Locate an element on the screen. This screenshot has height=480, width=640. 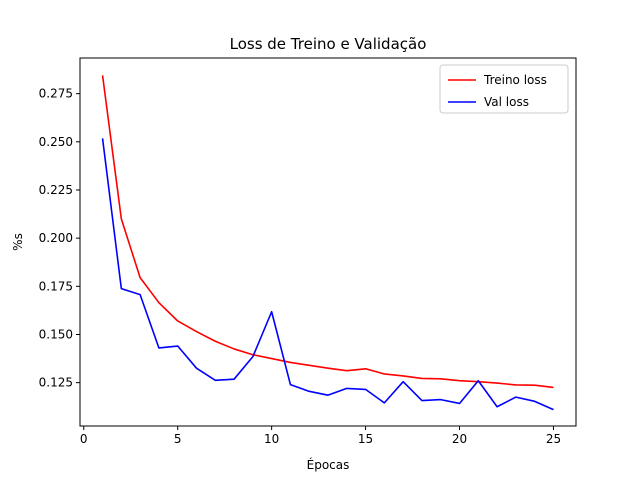
y-tick-label: 0.225 is located at coordinates (56, 190).